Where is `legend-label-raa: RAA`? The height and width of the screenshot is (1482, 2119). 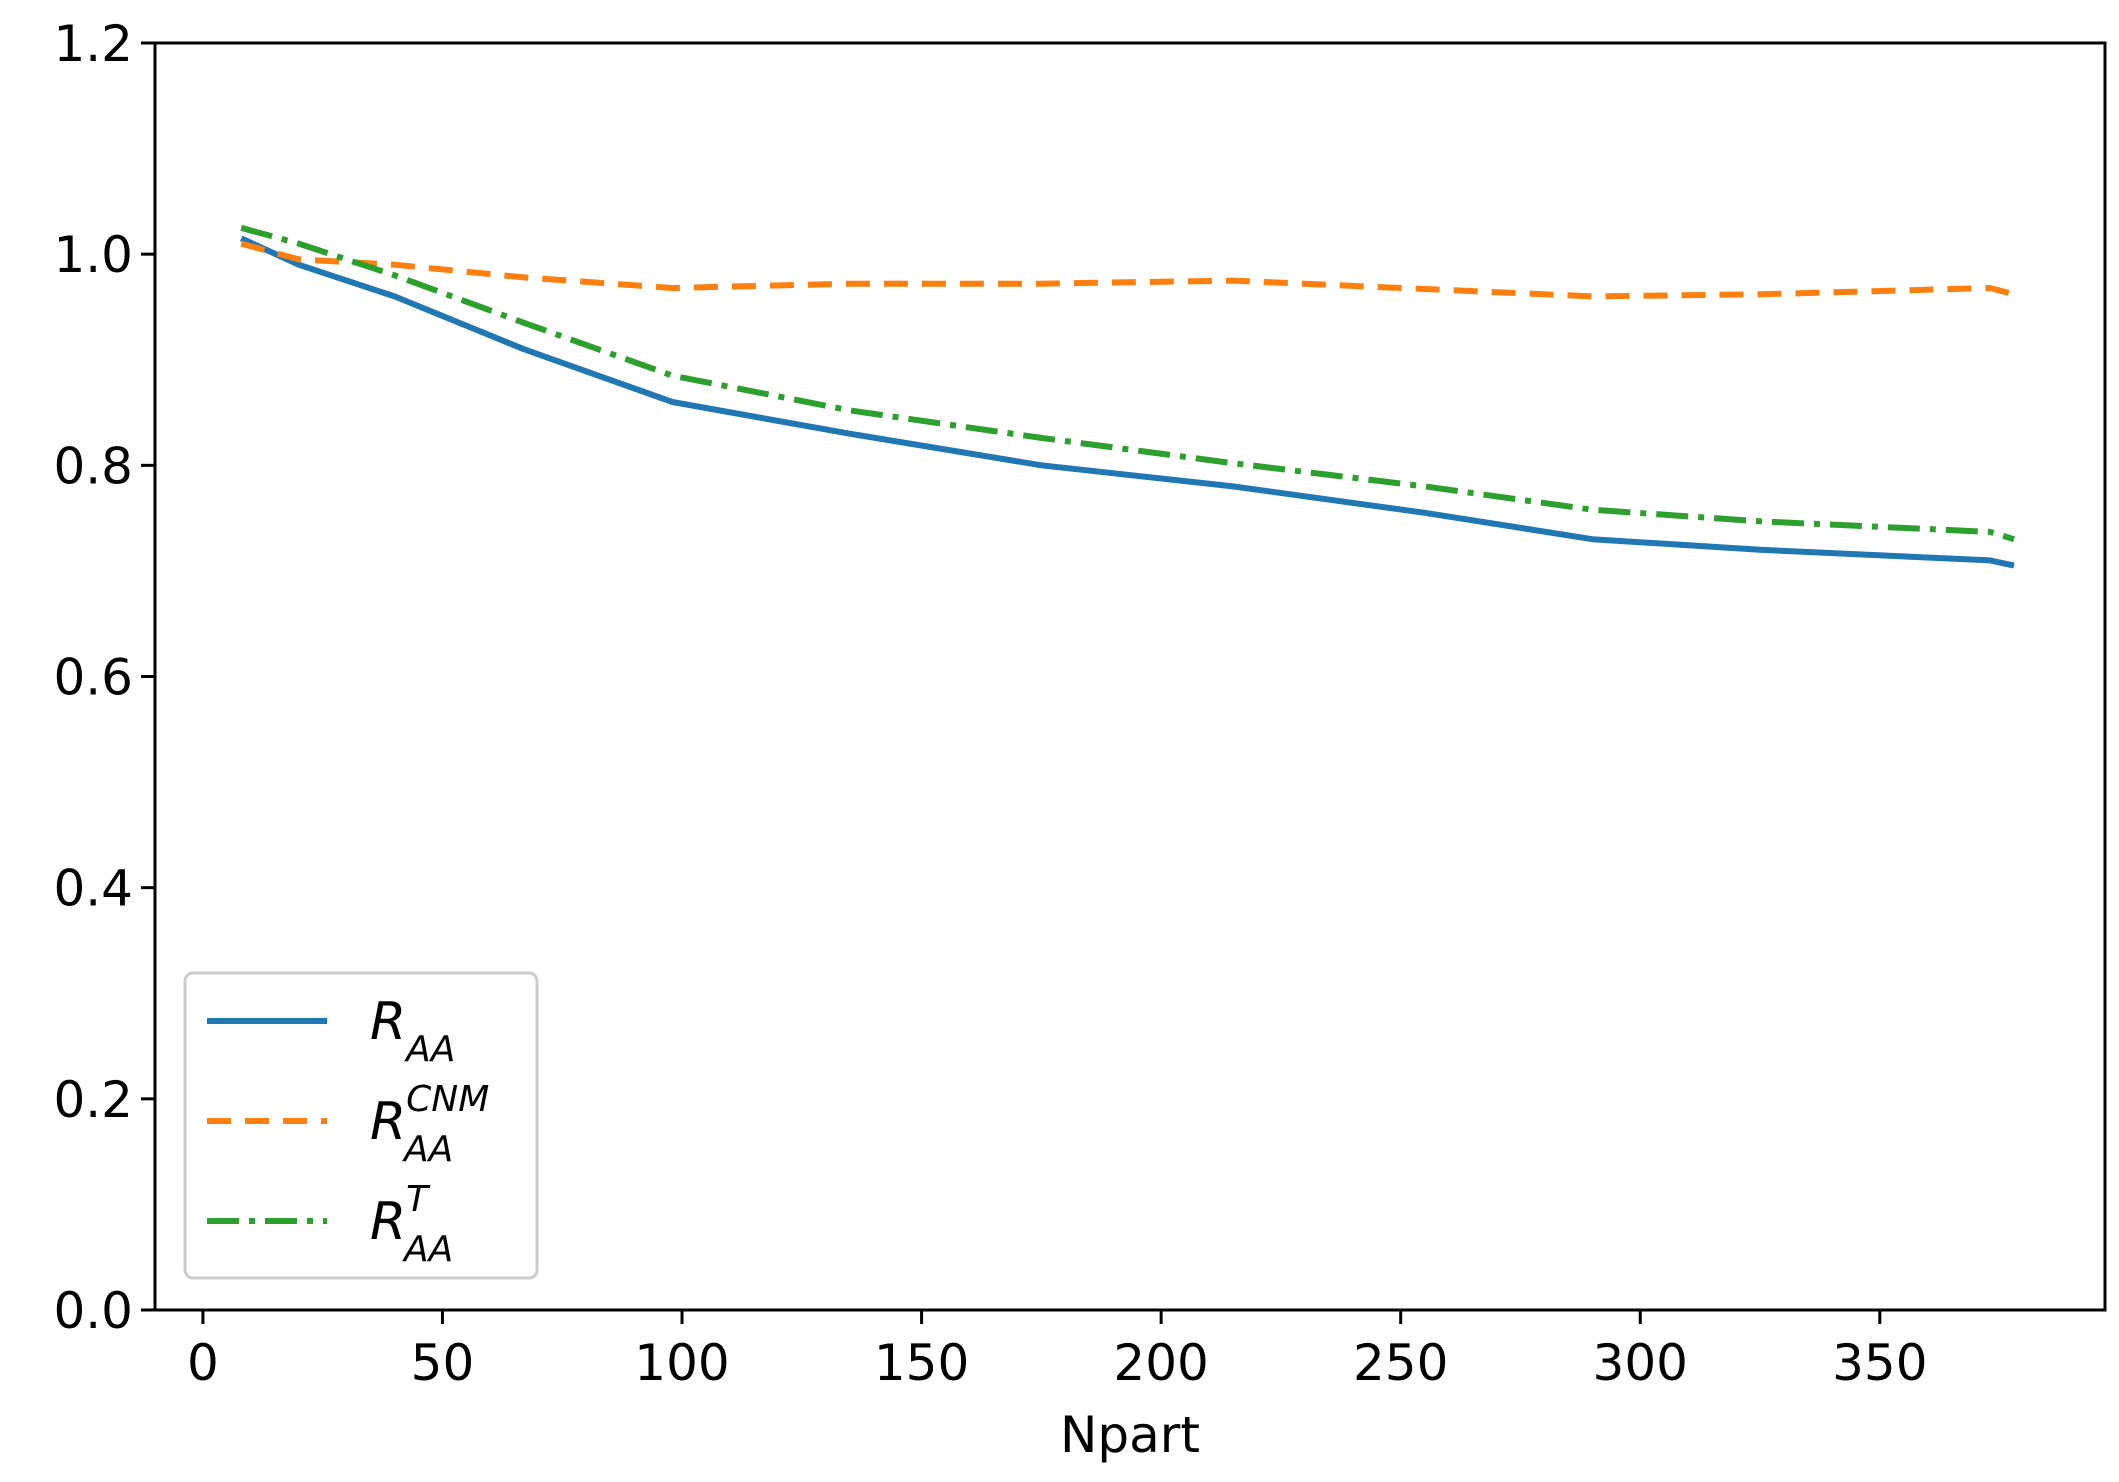
legend-label-raa: RAA is located at coordinates (412, 1031).